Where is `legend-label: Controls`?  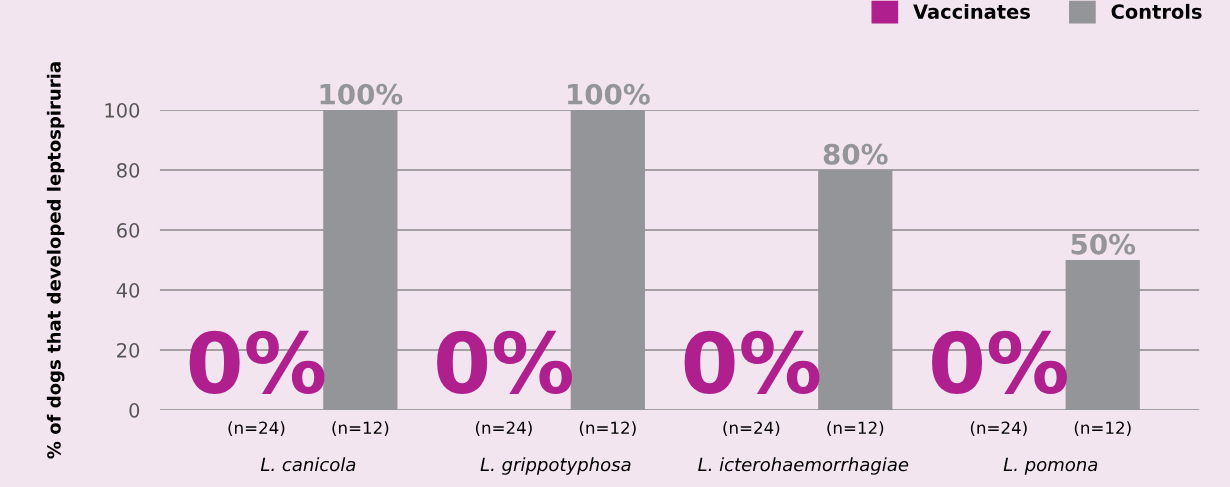 legend-label: Controls is located at coordinates (1156, 11).